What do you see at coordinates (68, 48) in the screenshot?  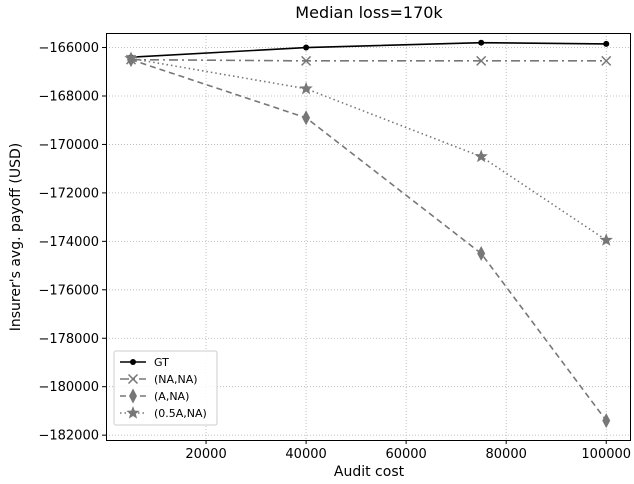 I see `y-tick-label: −166000` at bounding box center [68, 48].